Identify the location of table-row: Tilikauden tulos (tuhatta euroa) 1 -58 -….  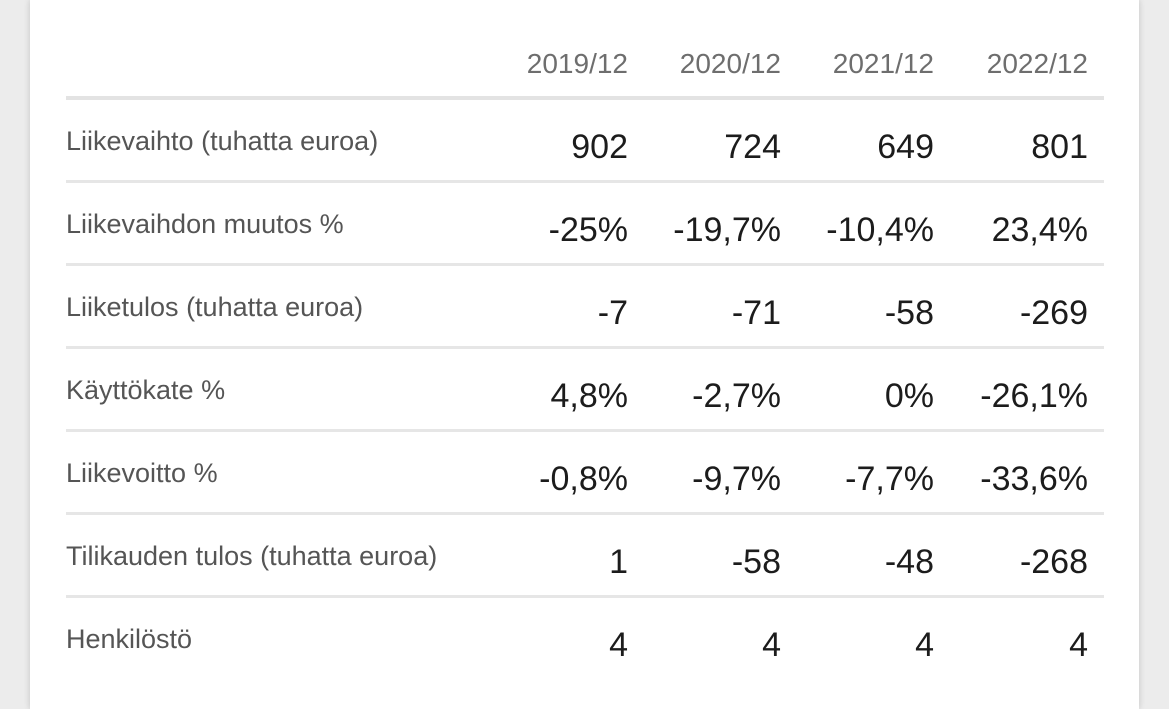
(585, 556).